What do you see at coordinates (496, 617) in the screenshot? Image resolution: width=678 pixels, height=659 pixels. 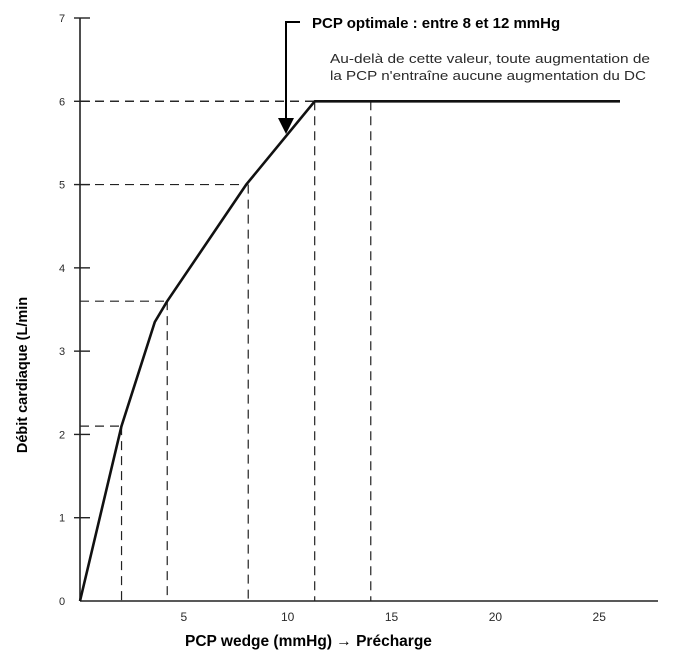 I see `x-tick-label: 20` at bounding box center [496, 617].